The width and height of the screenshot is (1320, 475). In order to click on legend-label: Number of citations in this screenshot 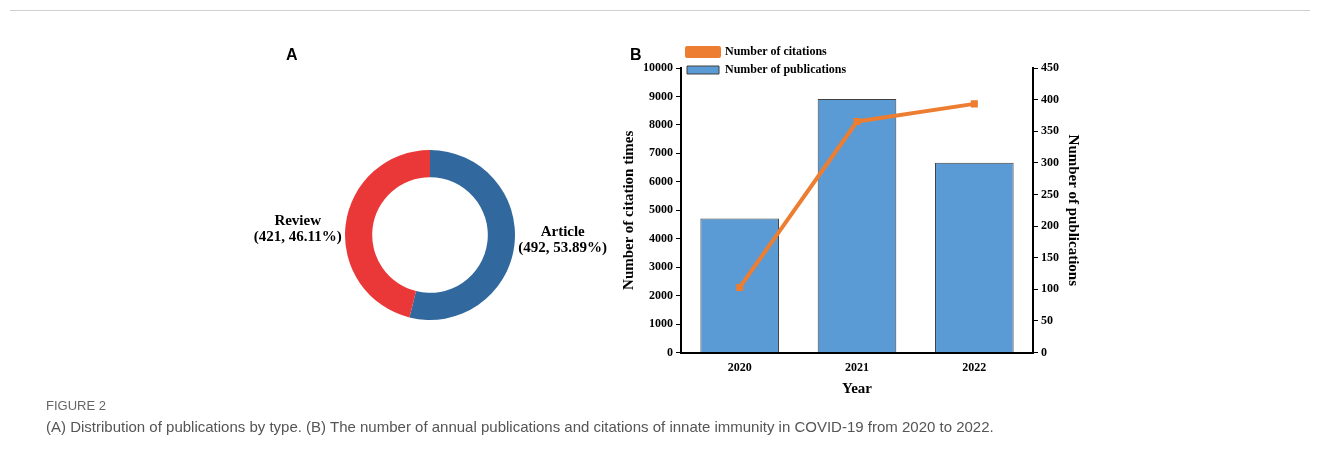, I will do `click(776, 51)`.